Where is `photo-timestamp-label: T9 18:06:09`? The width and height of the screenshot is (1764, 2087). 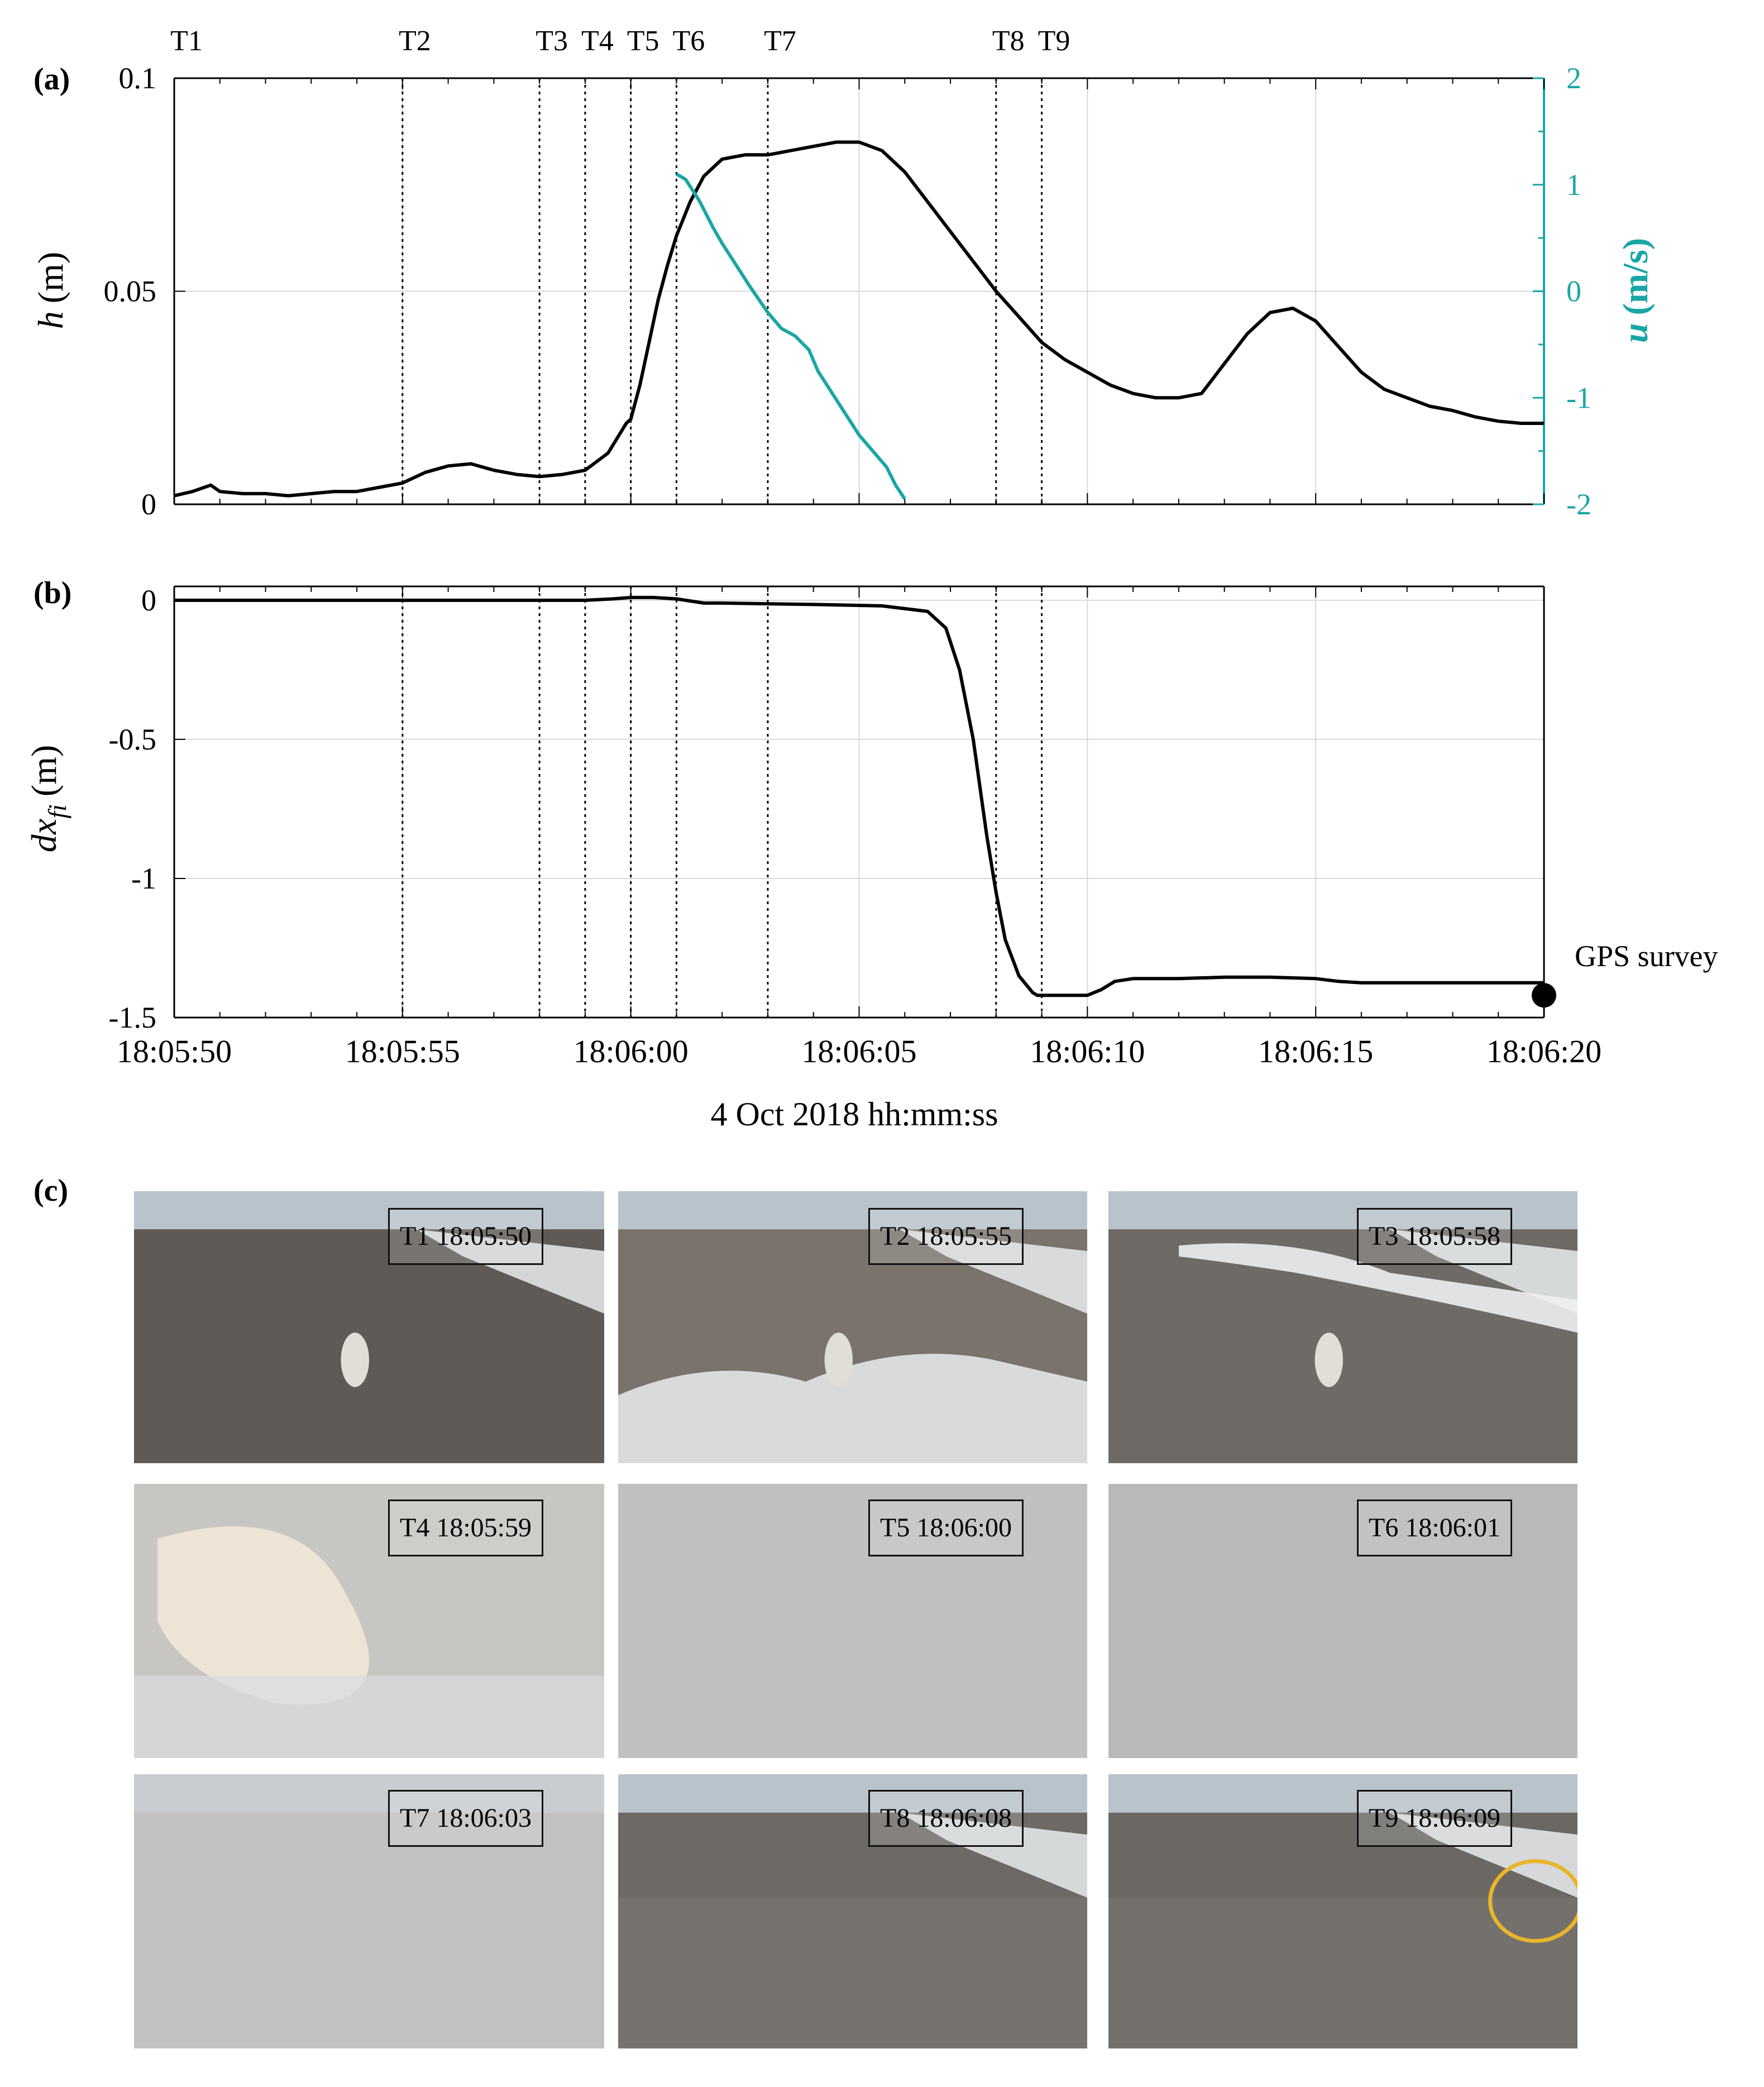
photo-timestamp-label: T9 18:06:09 is located at coordinates (1434, 1818).